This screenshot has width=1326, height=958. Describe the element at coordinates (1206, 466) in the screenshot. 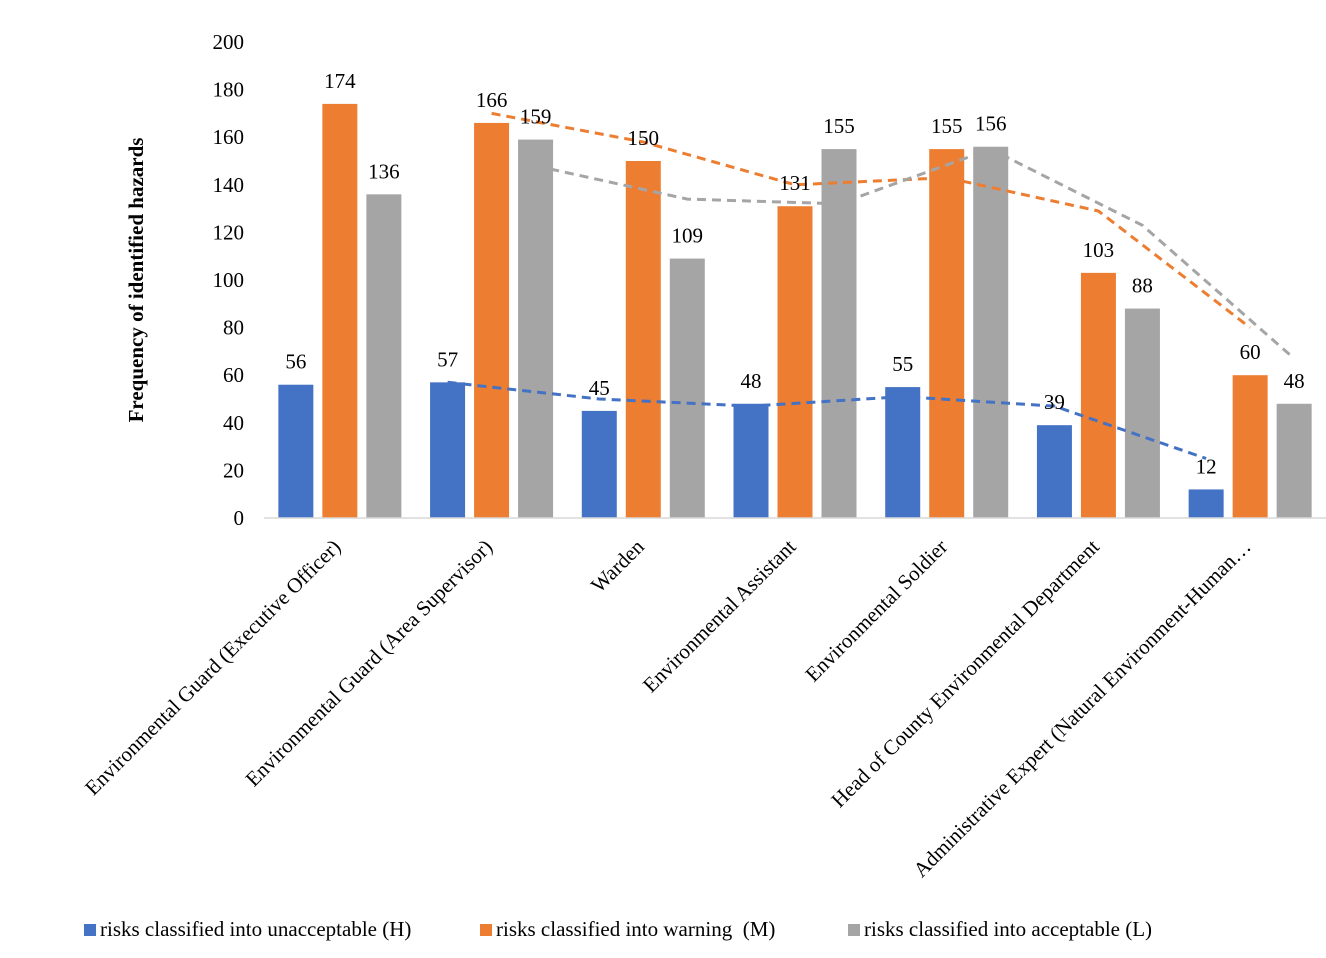

I see `data-label: 12` at that location.